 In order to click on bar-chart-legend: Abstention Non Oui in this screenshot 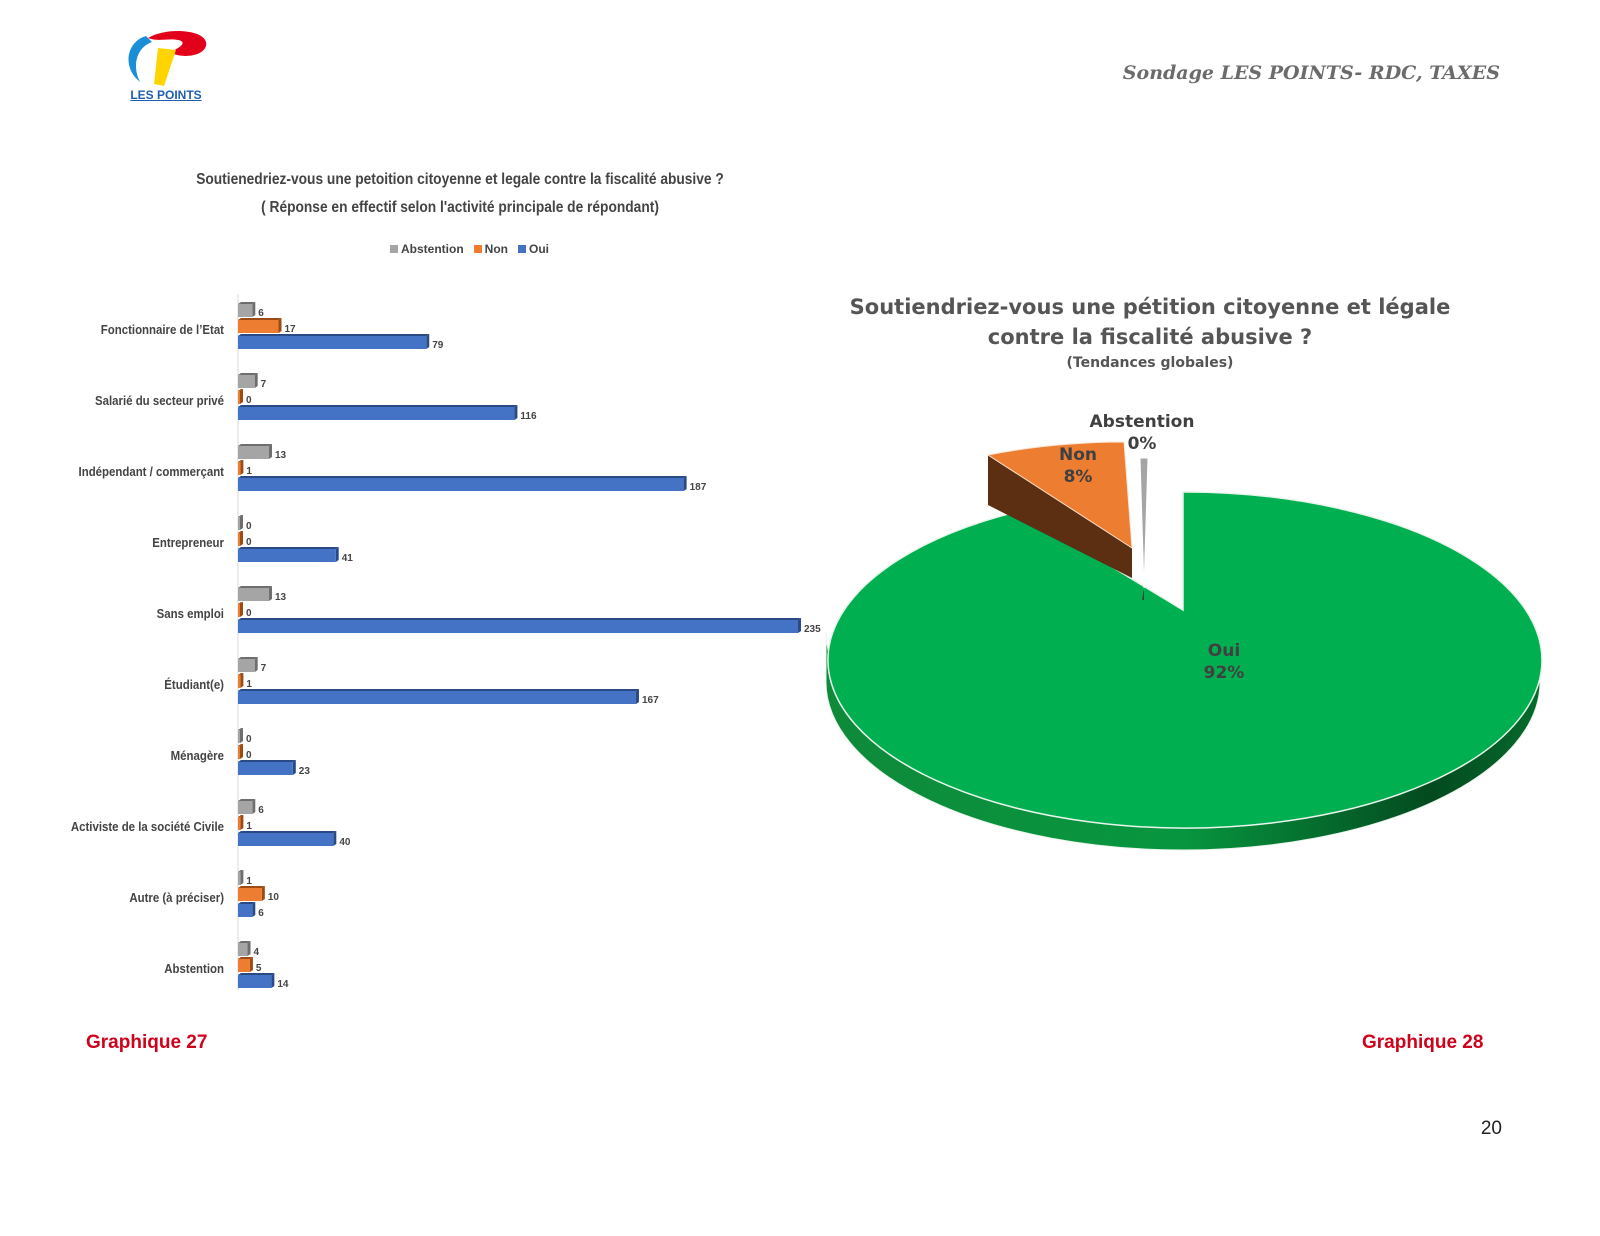, I will do `click(469, 249)`.